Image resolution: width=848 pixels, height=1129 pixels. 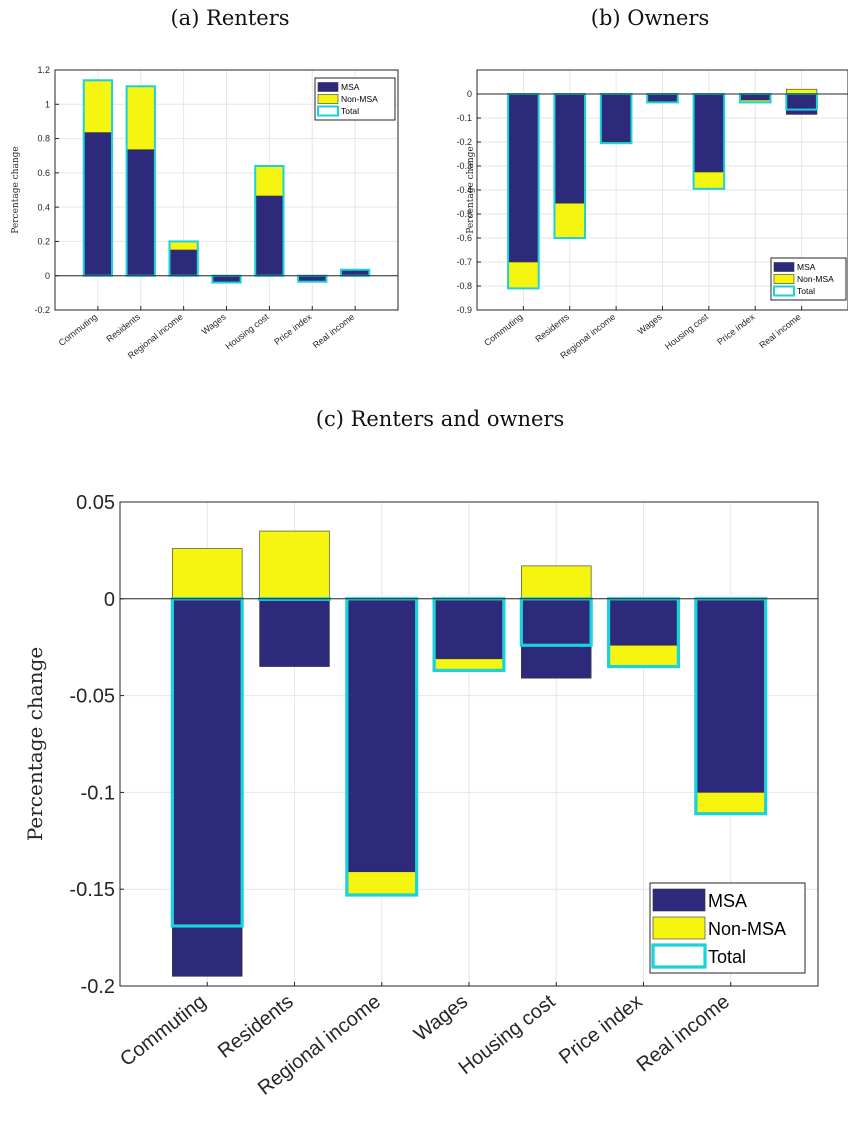 What do you see at coordinates (464, 214) in the screenshot?
I see `y-tick-label: -0.5` at bounding box center [464, 214].